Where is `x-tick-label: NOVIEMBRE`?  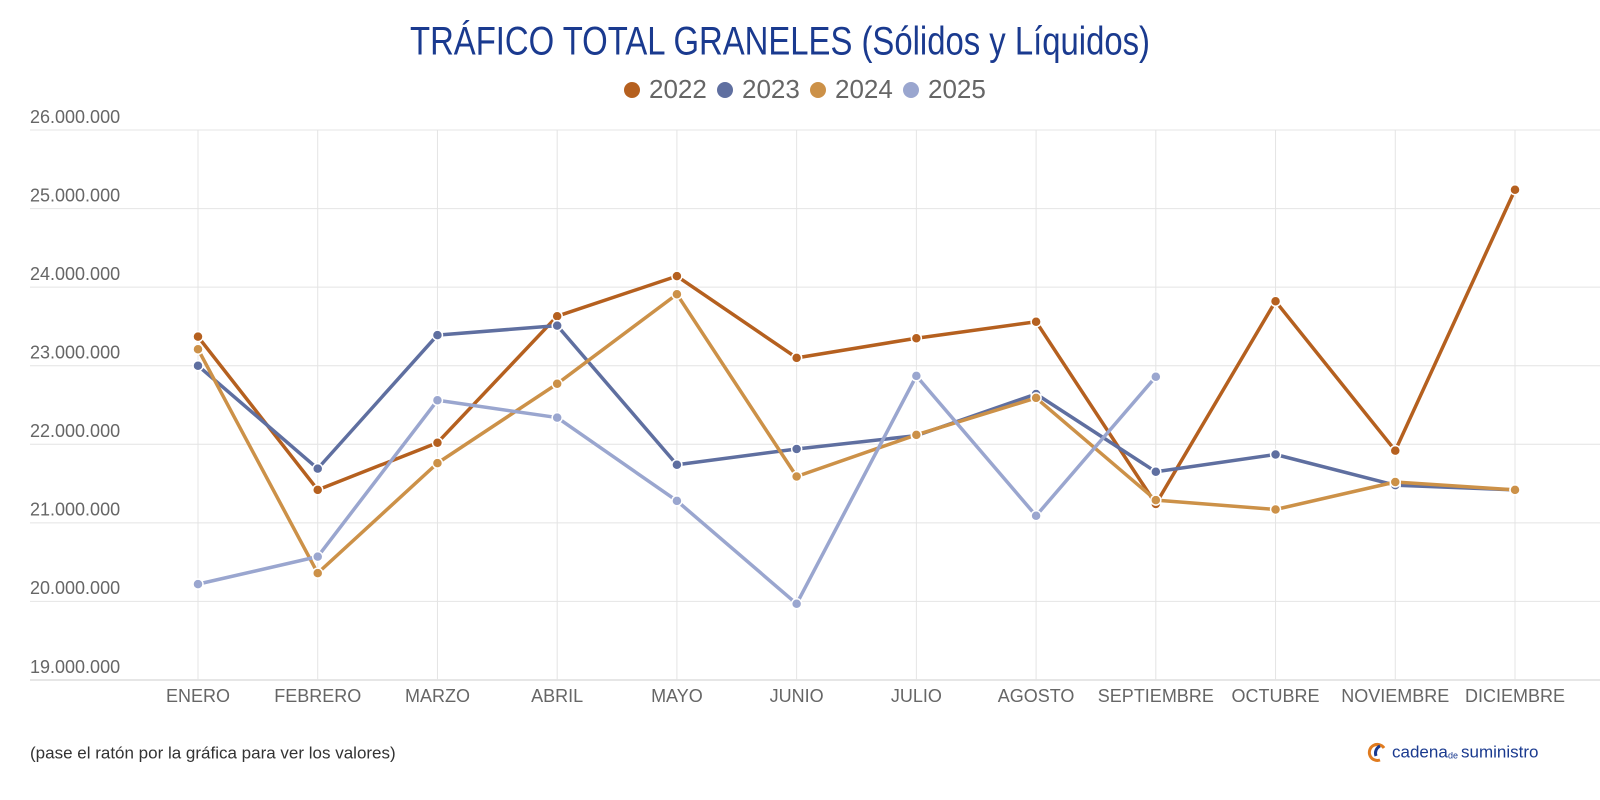
x-tick-label: NOVIEMBRE is located at coordinates (1395, 696).